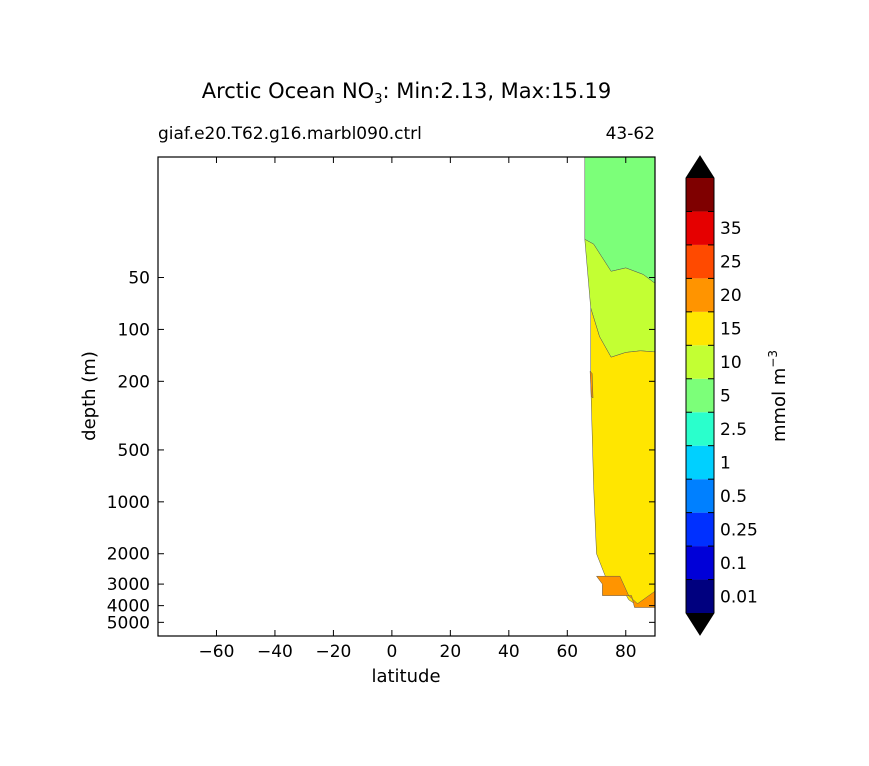 The image size is (869, 766). What do you see at coordinates (739, 530) in the screenshot?
I see `colorbar-tick-label: 0.25` at bounding box center [739, 530].